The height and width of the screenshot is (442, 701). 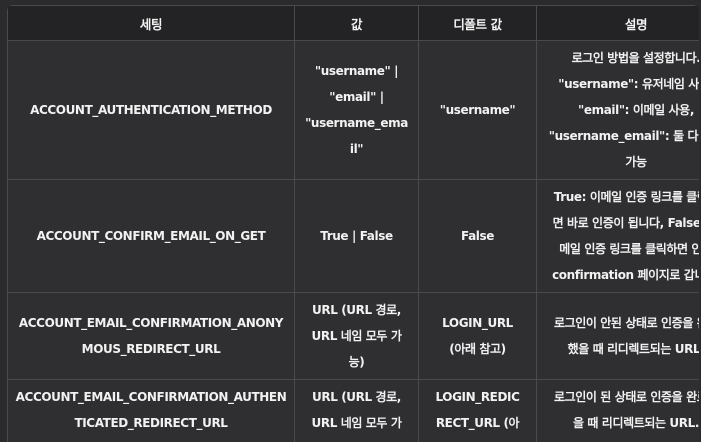 What do you see at coordinates (477, 110) in the screenshot?
I see `cell-default: "username"` at bounding box center [477, 110].